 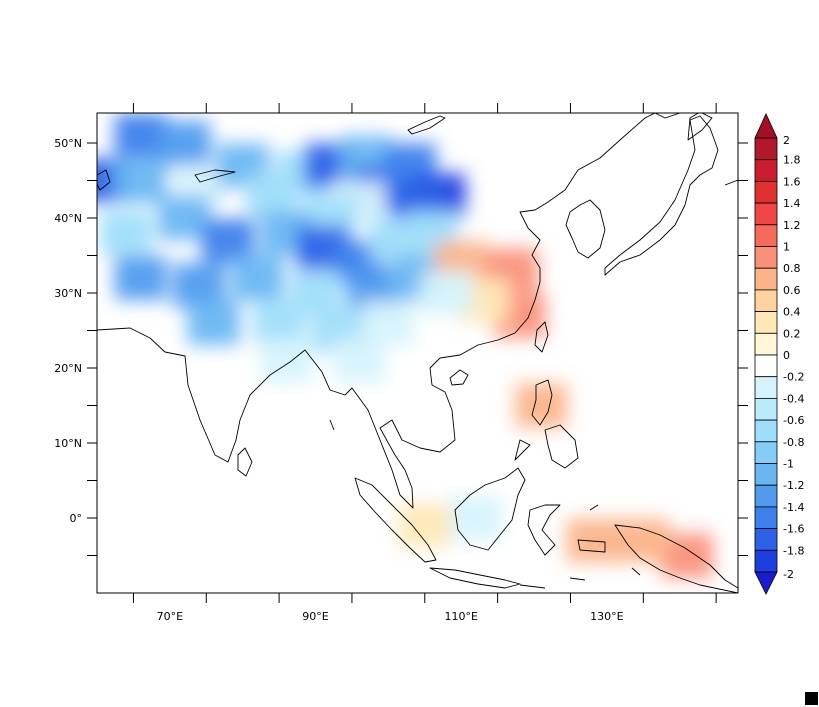 What do you see at coordinates (792, 181) in the screenshot?
I see `colorbar-label: 1.6` at bounding box center [792, 181].